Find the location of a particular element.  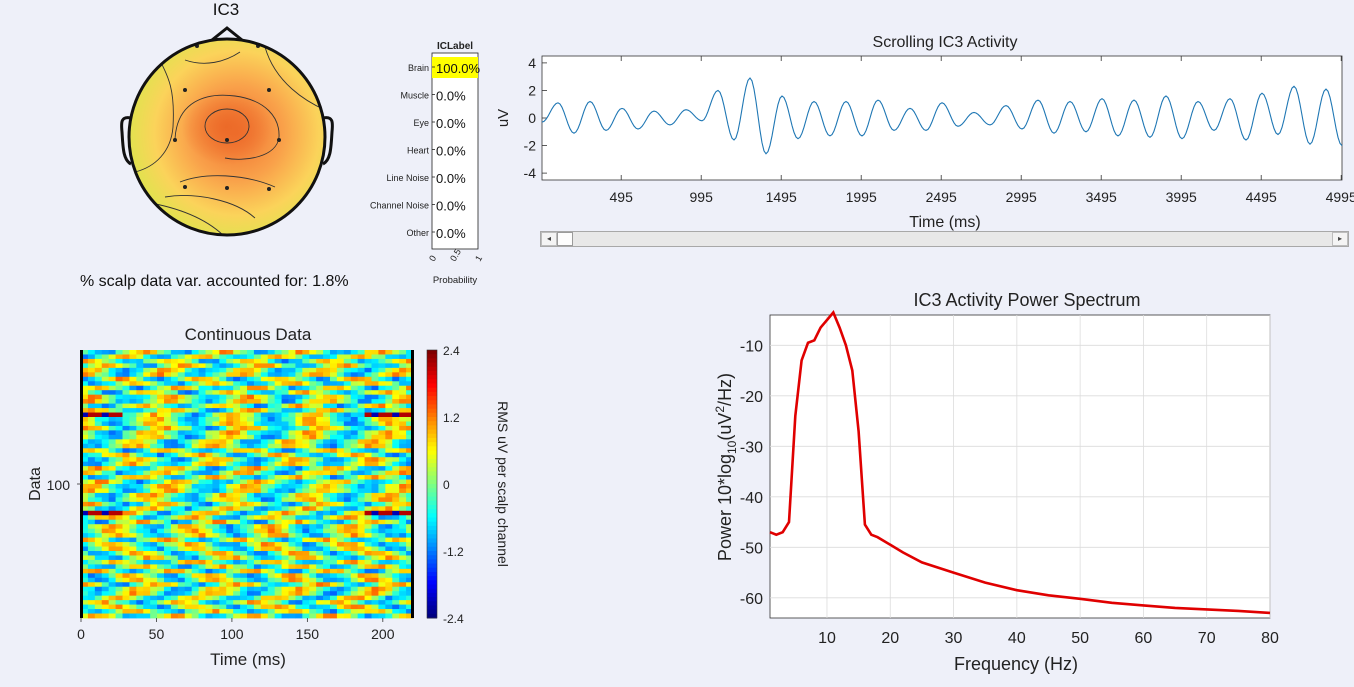

spectrum-xtick-label: 30 is located at coordinates (954, 638).